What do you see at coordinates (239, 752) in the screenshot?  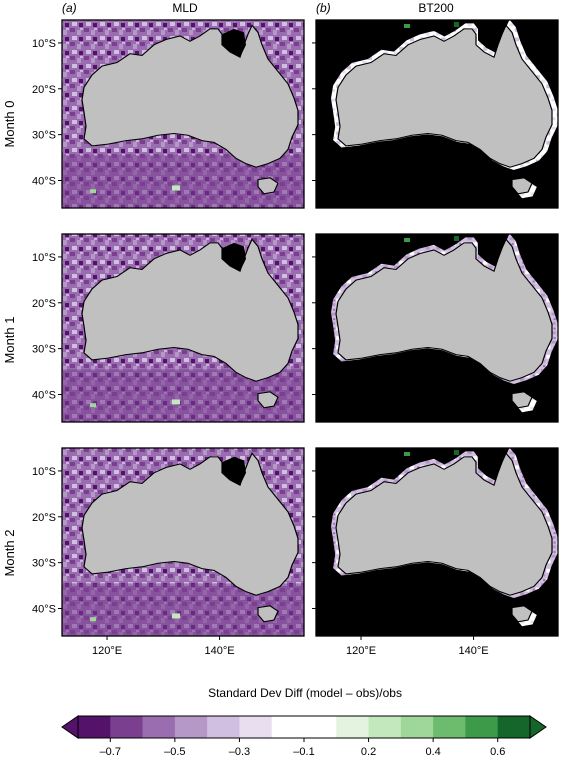 I see `colorbar-tick-label: –0.3` at bounding box center [239, 752].